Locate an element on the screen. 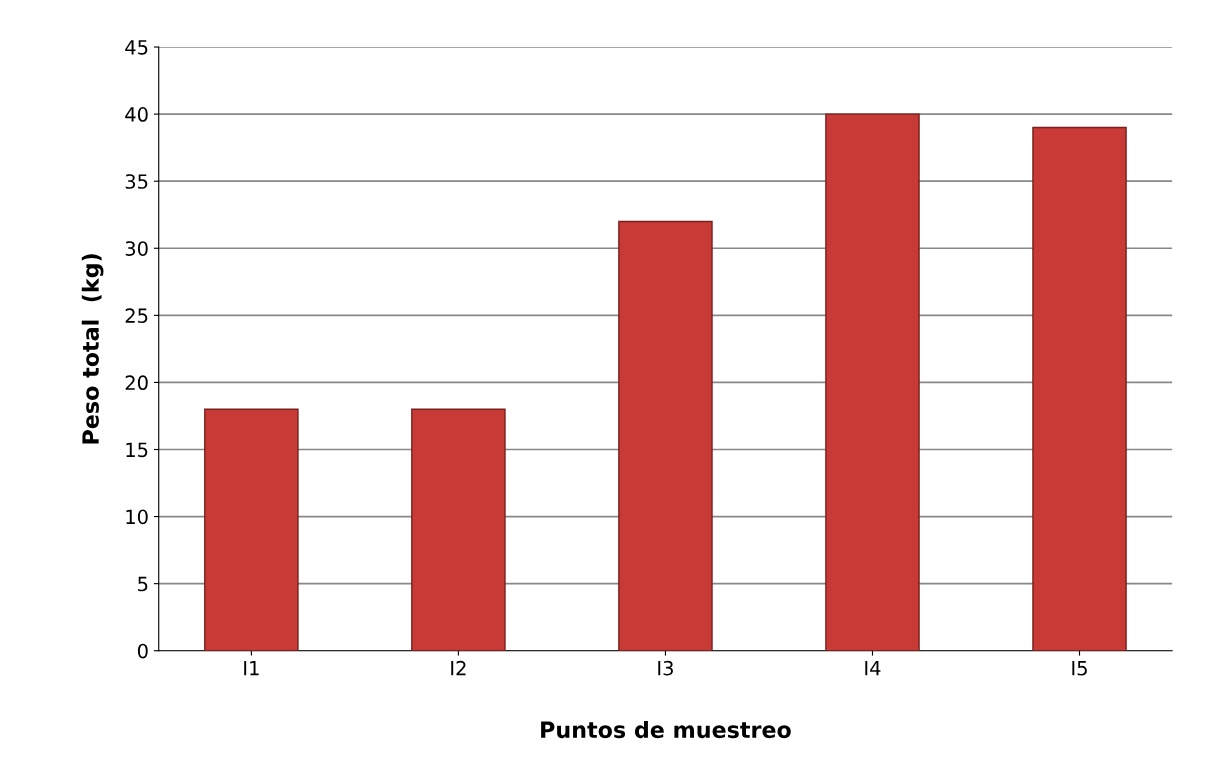  y-tick-label: 20 is located at coordinates (136, 383).